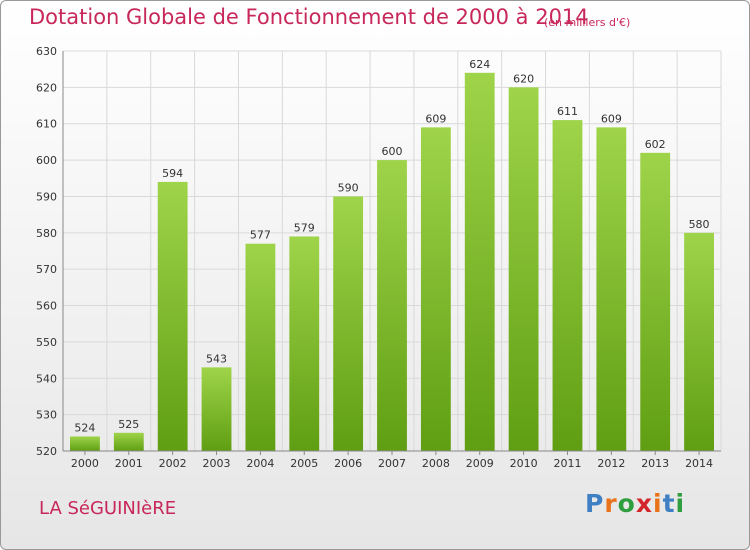  I want to click on chart-subtitle: (en milliers d'€), so click(587, 22).